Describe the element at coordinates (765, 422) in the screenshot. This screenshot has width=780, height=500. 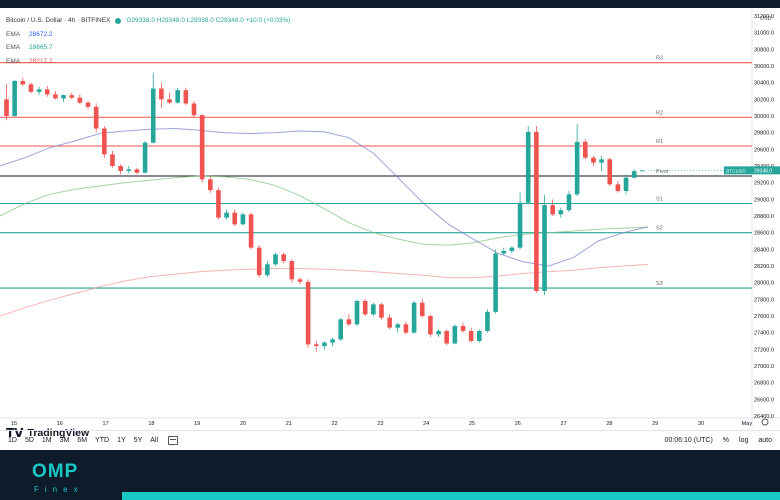
I see `gear-icon` at that location.